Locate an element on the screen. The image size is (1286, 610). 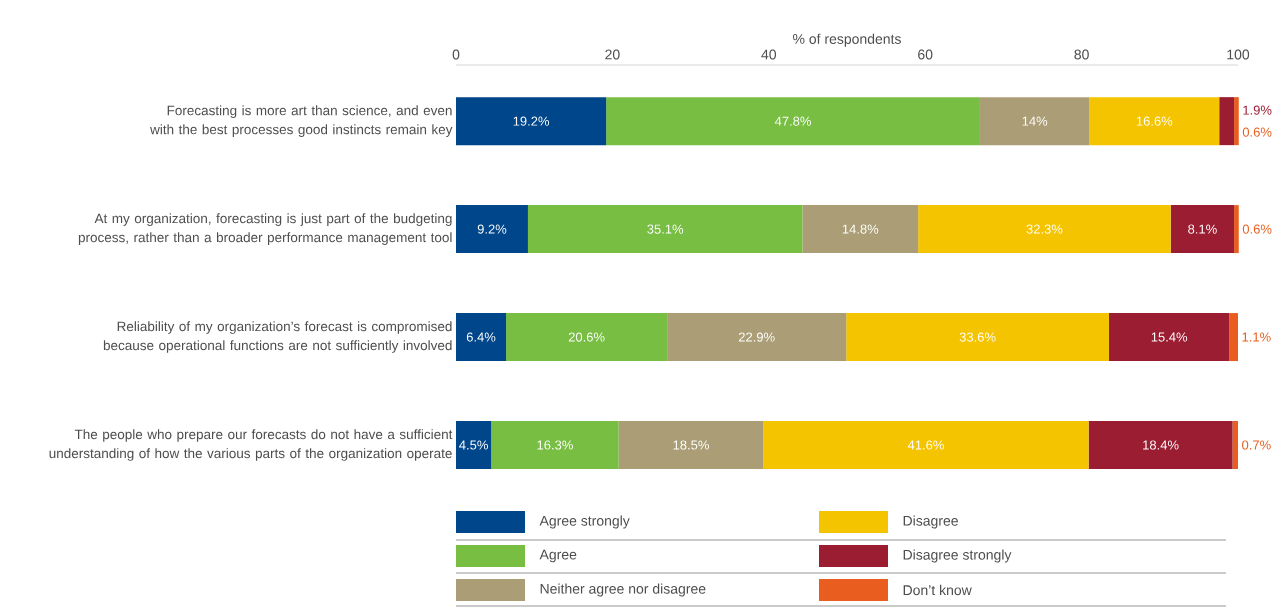
data-label: 6.4% is located at coordinates (481, 337).